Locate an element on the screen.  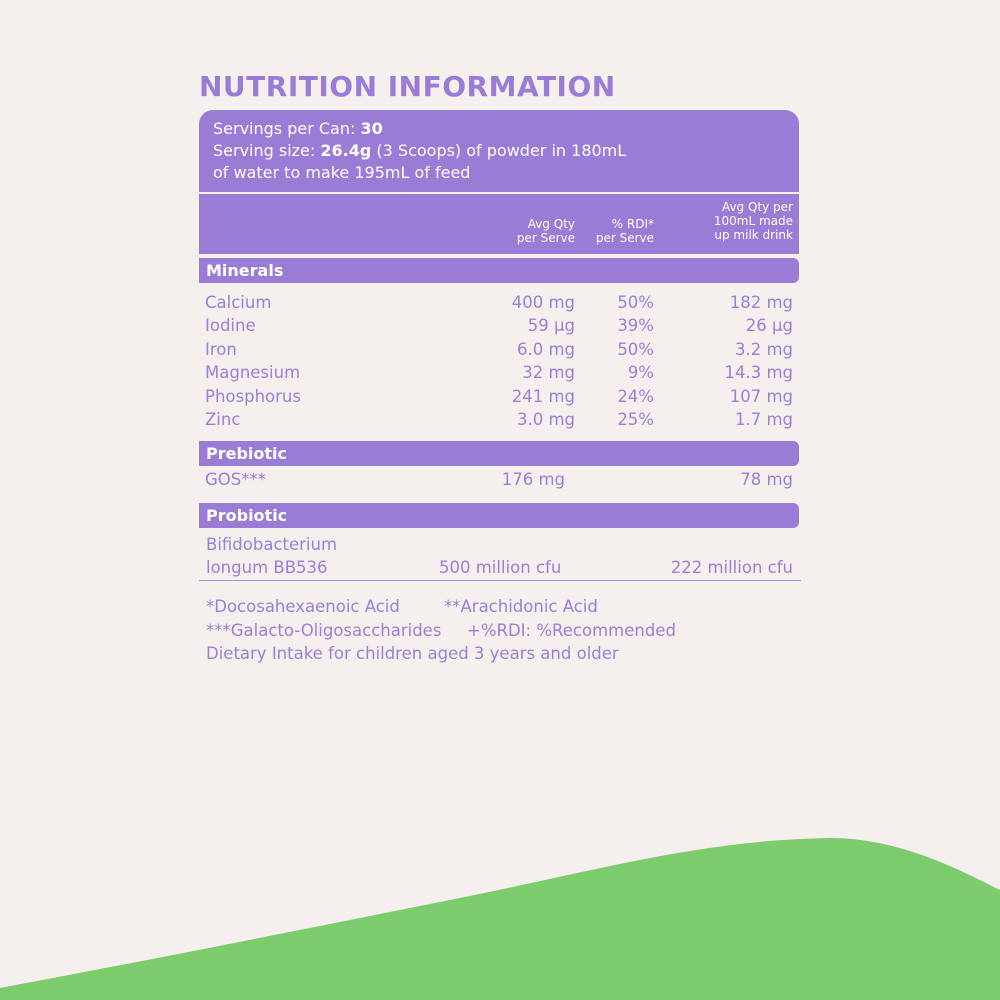
row-name: Iron is located at coordinates (221, 349).